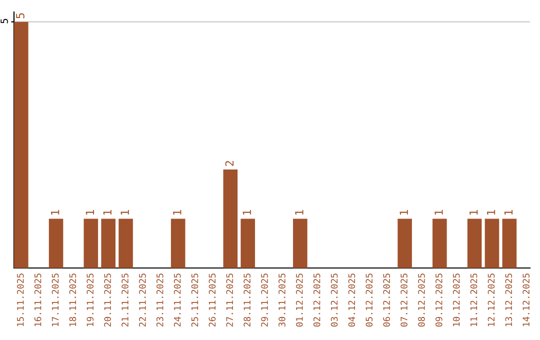 The width and height of the screenshot is (540, 340). I want to click on x-tick-label: 03.12.2025, so click(334, 300).